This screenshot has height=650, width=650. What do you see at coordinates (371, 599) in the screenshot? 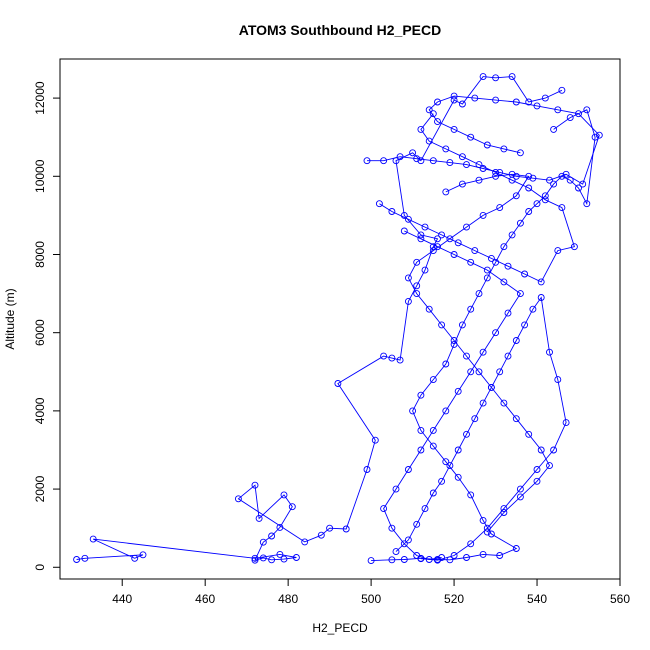
I see `x-tick-label: 500` at bounding box center [371, 599].